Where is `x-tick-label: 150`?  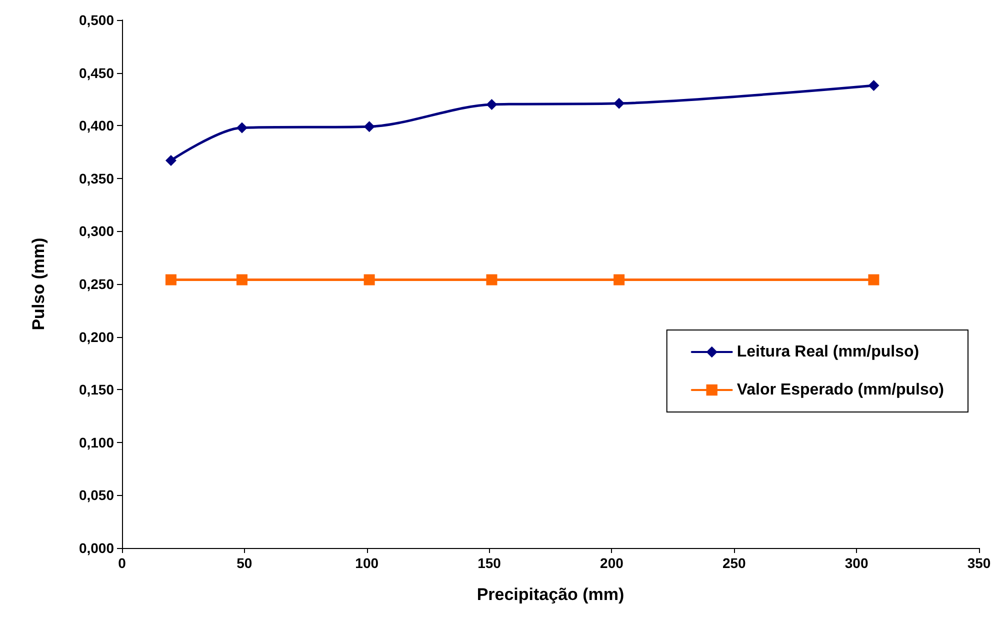
x-tick-label: 150 is located at coordinates (490, 563).